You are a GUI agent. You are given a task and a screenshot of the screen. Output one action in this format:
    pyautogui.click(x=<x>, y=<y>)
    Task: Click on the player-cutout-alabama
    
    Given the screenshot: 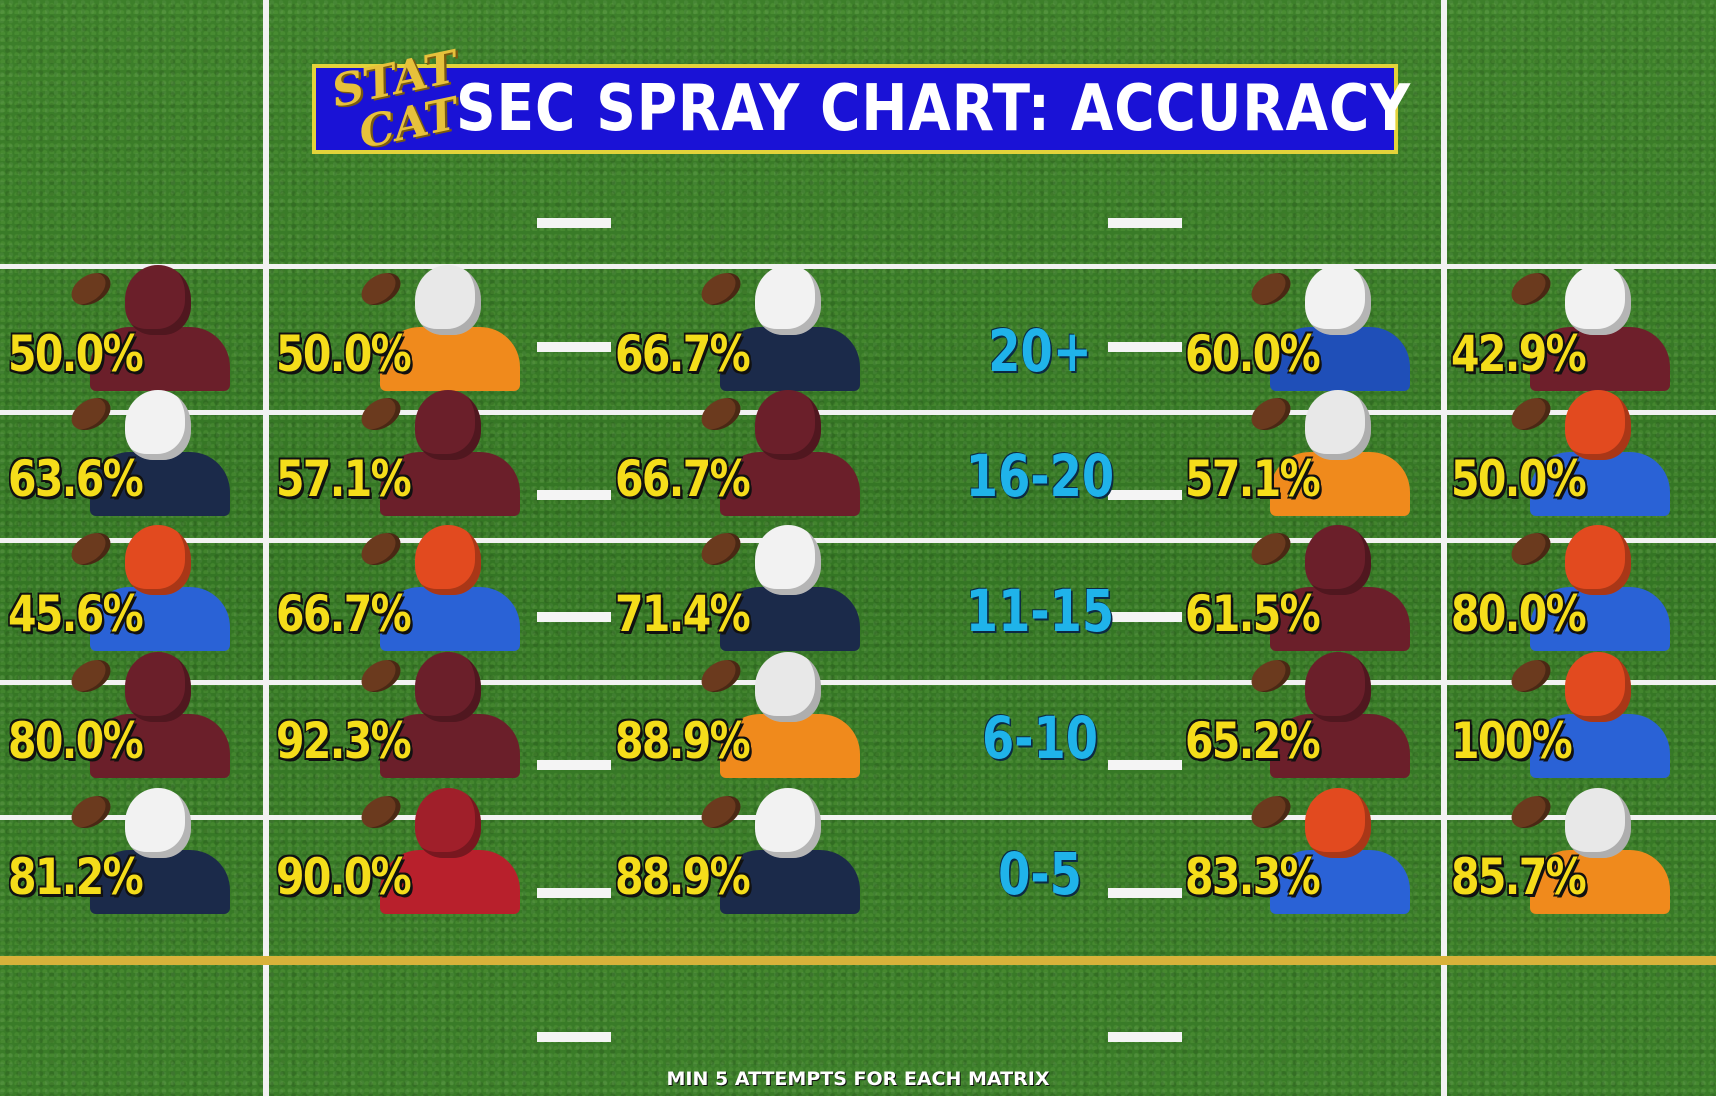 What is the action you would take?
    pyautogui.click(x=442, y=851)
    